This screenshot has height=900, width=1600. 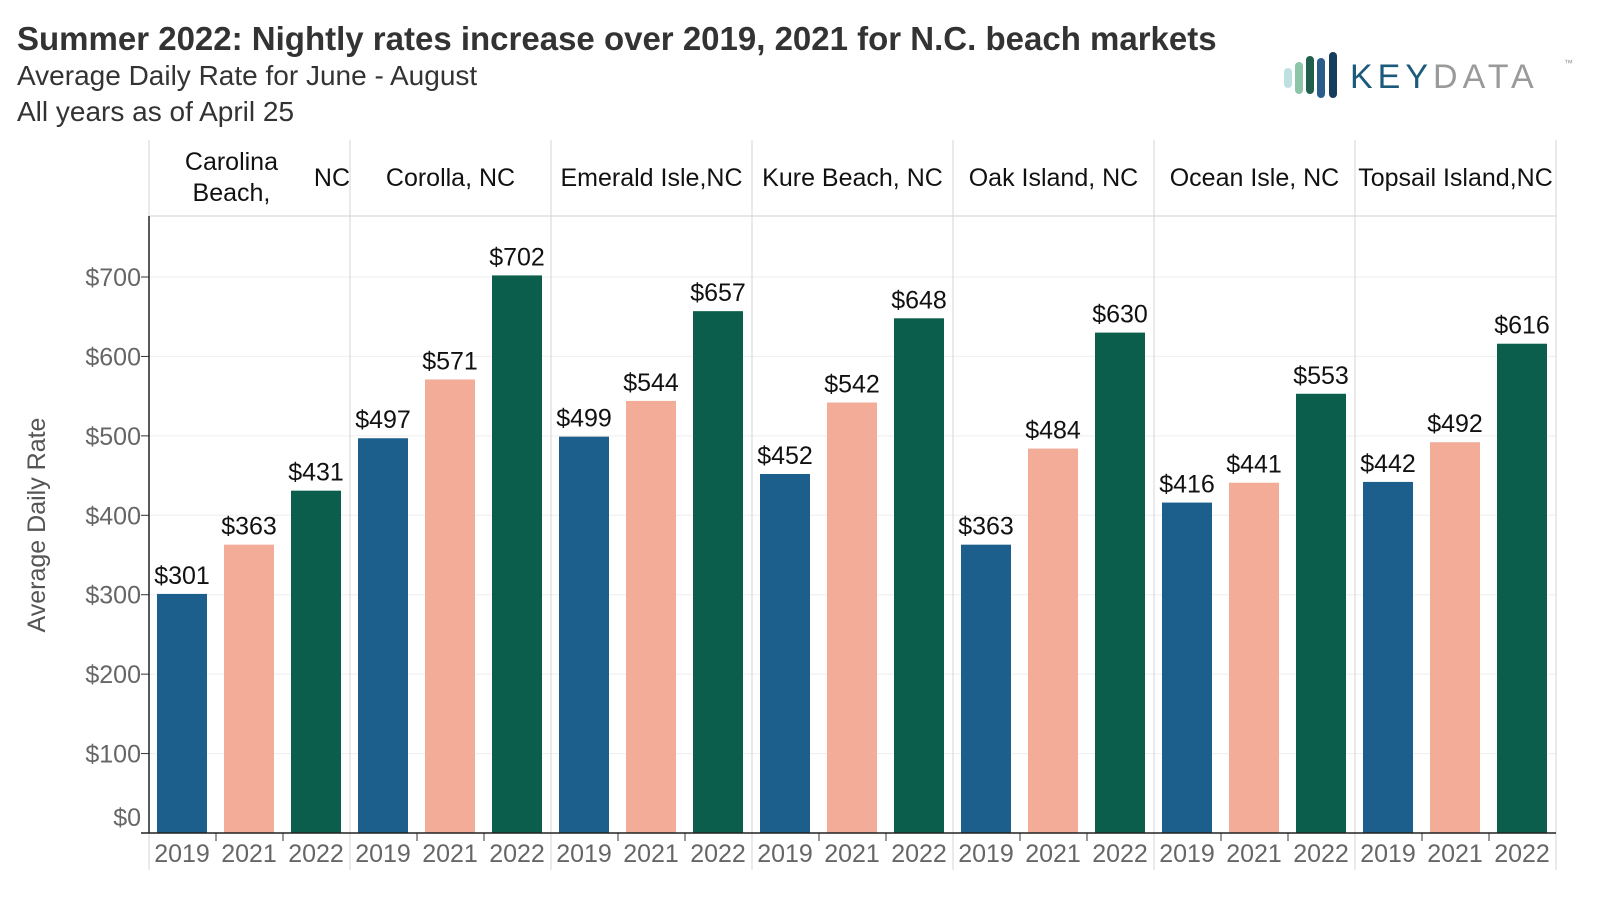 What do you see at coordinates (383, 420) in the screenshot?
I see `data-label: $497` at bounding box center [383, 420].